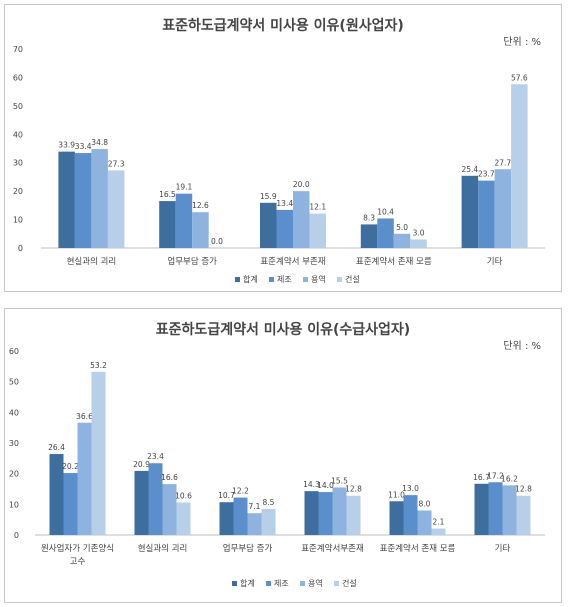 The height and width of the screenshot is (607, 568). What do you see at coordinates (502, 162) in the screenshot?
I see `data-label: 27.7` at bounding box center [502, 162].